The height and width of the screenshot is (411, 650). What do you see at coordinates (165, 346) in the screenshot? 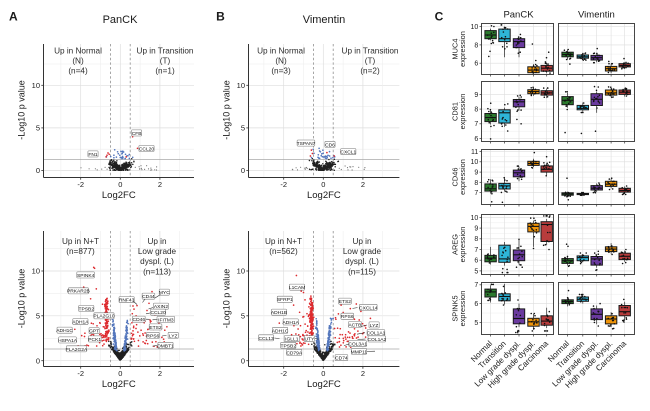
I see `svg-text: DMBT1` at bounding box center [165, 346].